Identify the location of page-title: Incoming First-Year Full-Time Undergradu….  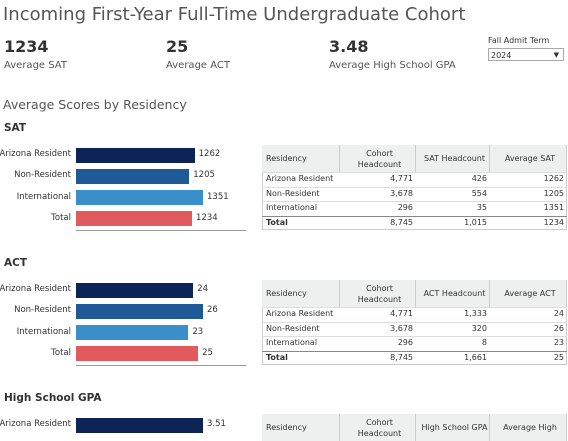
(234, 14).